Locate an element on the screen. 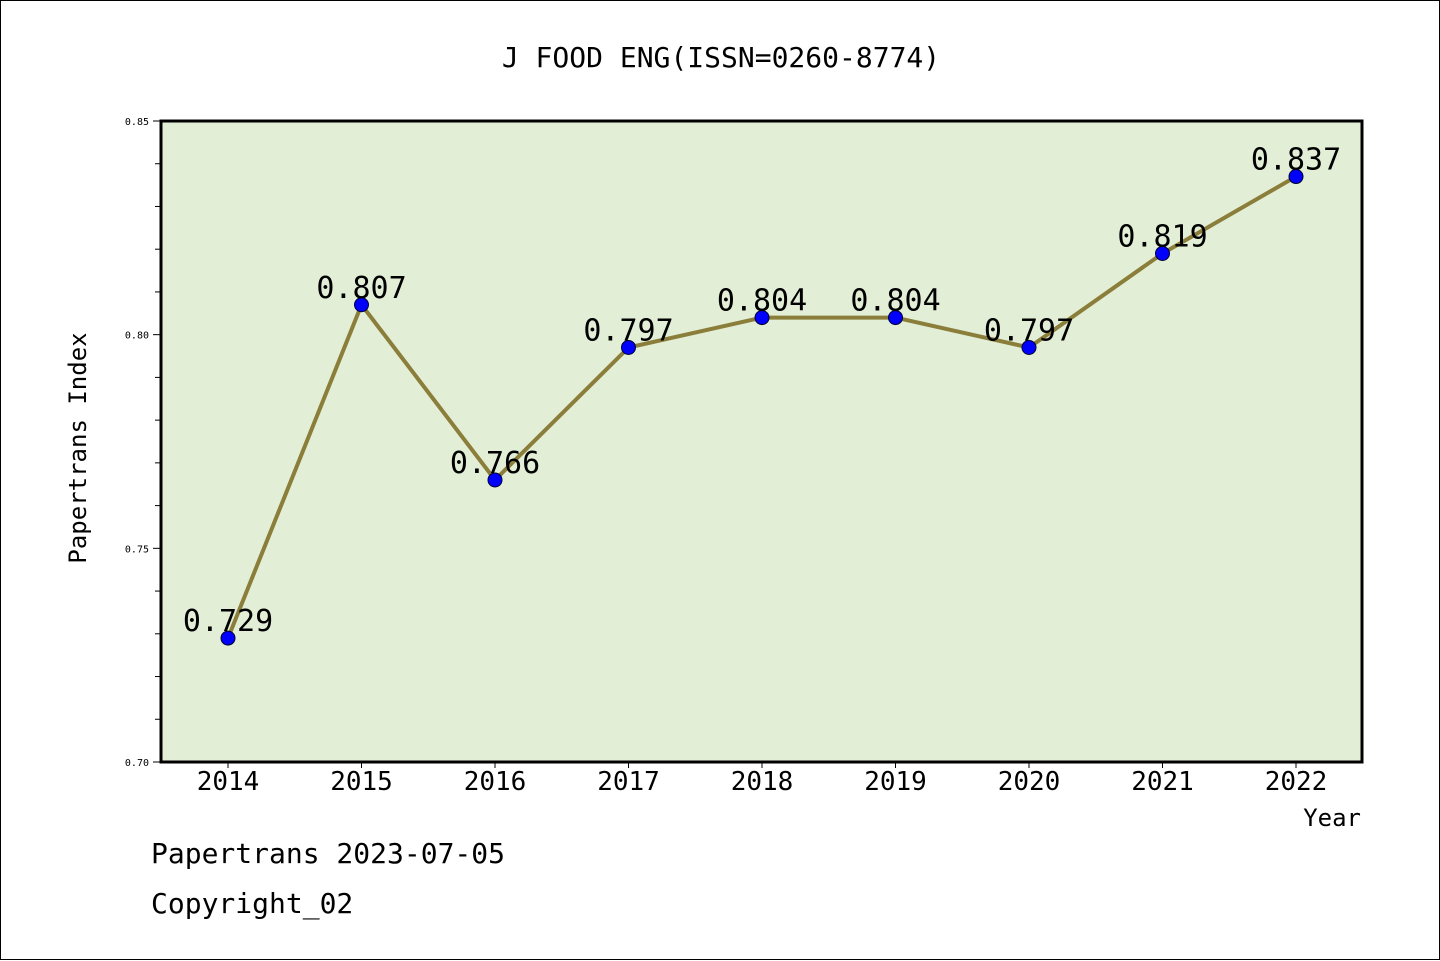 This screenshot has height=961, width=1440. x-tick-label: 2017 is located at coordinates (628, 782).